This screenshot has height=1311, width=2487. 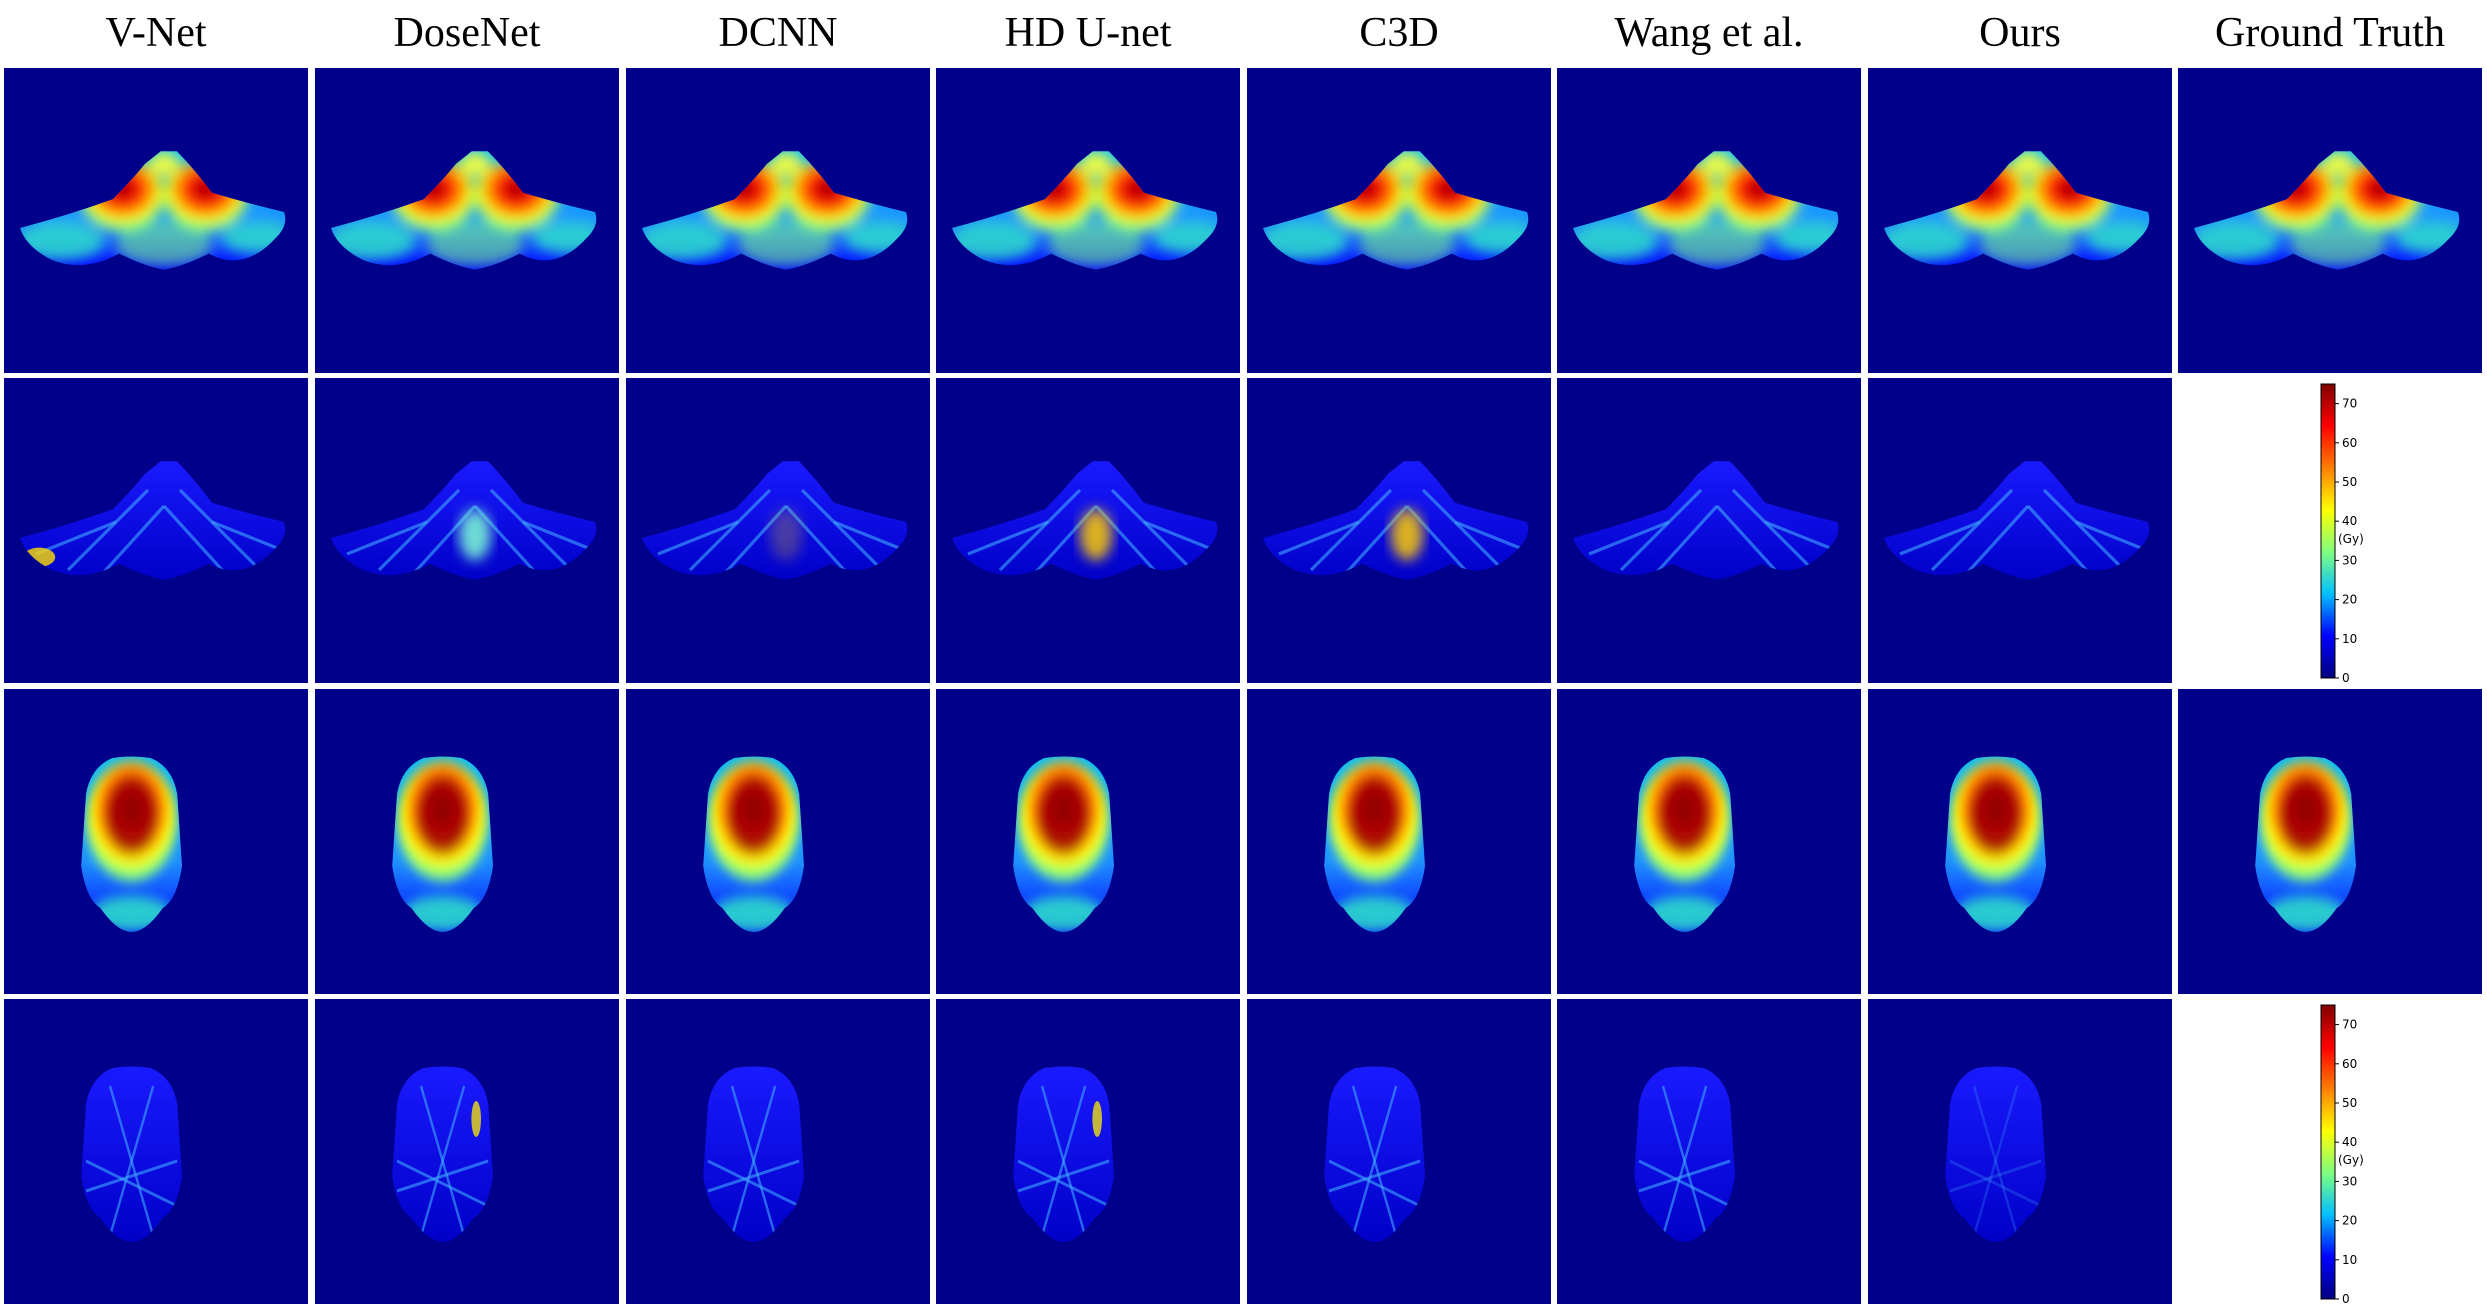 I want to click on column-title-hd-u-net: HD U-net, so click(x=1088, y=33).